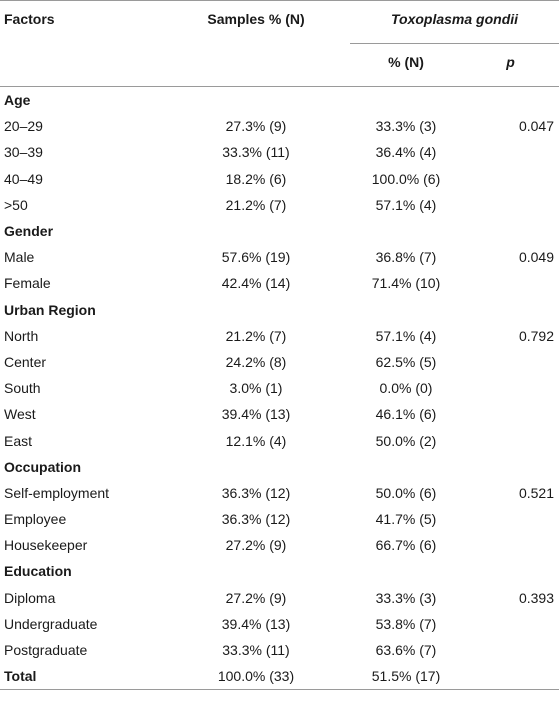 This screenshot has width=559, height=711. Describe the element at coordinates (279, 571) in the screenshot. I see `group-row: Education` at that location.